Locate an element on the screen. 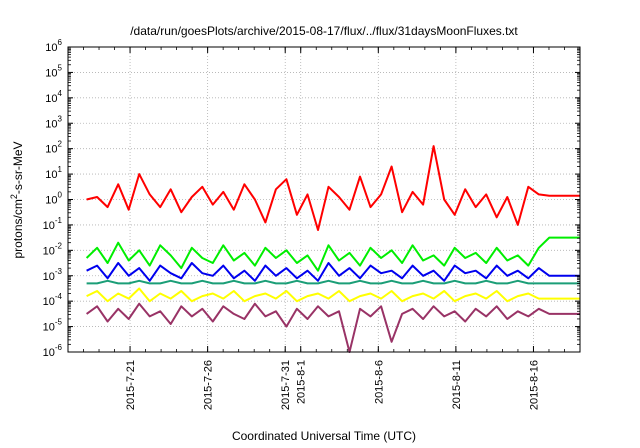 The height and width of the screenshot is (448, 640). y-tick-label: 10³ is located at coordinates (53, 122).